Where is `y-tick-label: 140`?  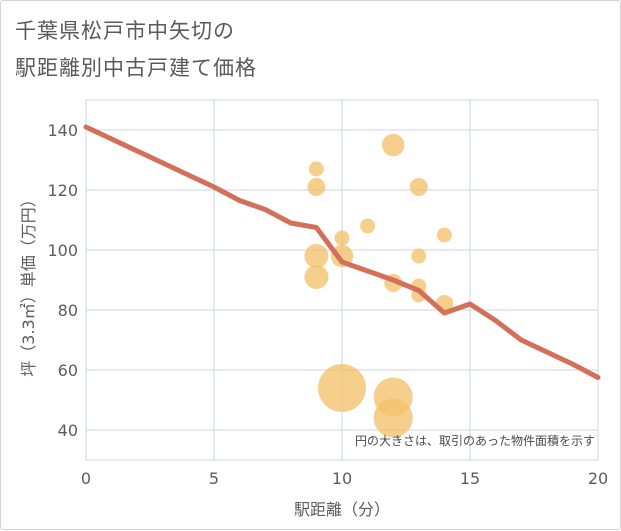 y-tick-label: 140 is located at coordinates (62, 130).